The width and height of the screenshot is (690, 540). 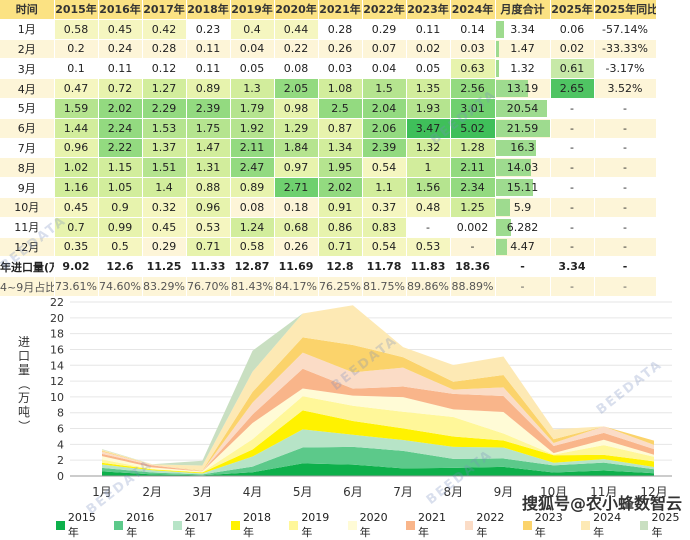 I want to click on monthly-total-value: 6.282, so click(x=522, y=227).